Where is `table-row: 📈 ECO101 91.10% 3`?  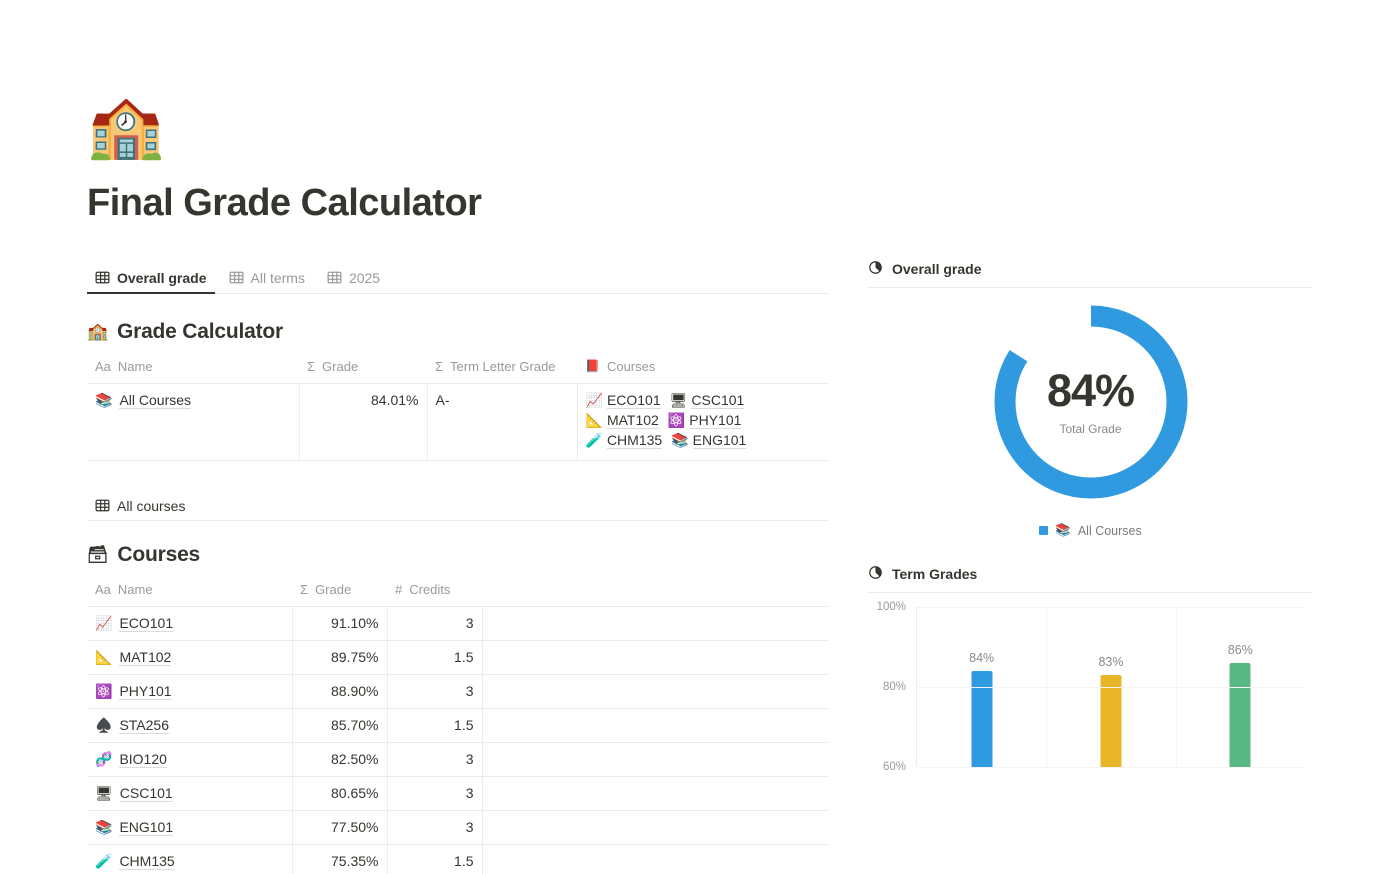
table-row: 📈 ECO101 91.10% 3 is located at coordinates (458, 623).